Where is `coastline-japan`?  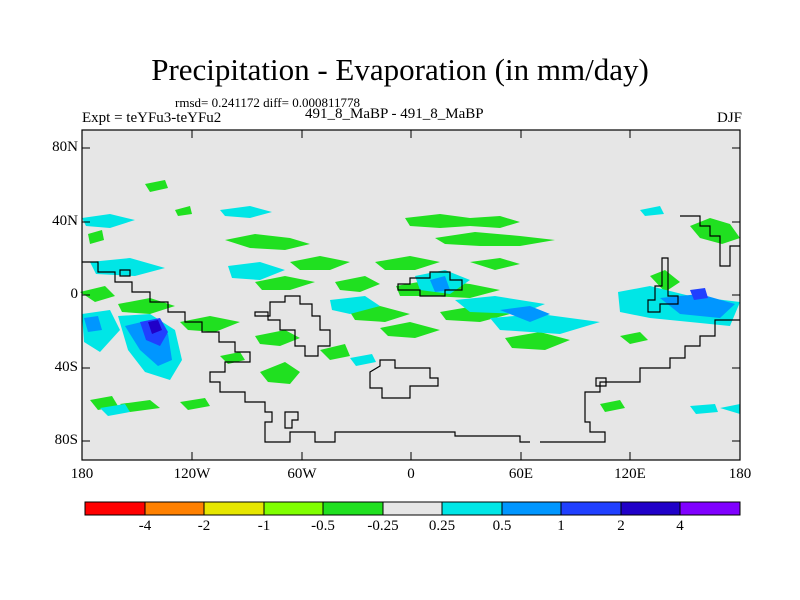 coastline-japan is located at coordinates (710, 241).